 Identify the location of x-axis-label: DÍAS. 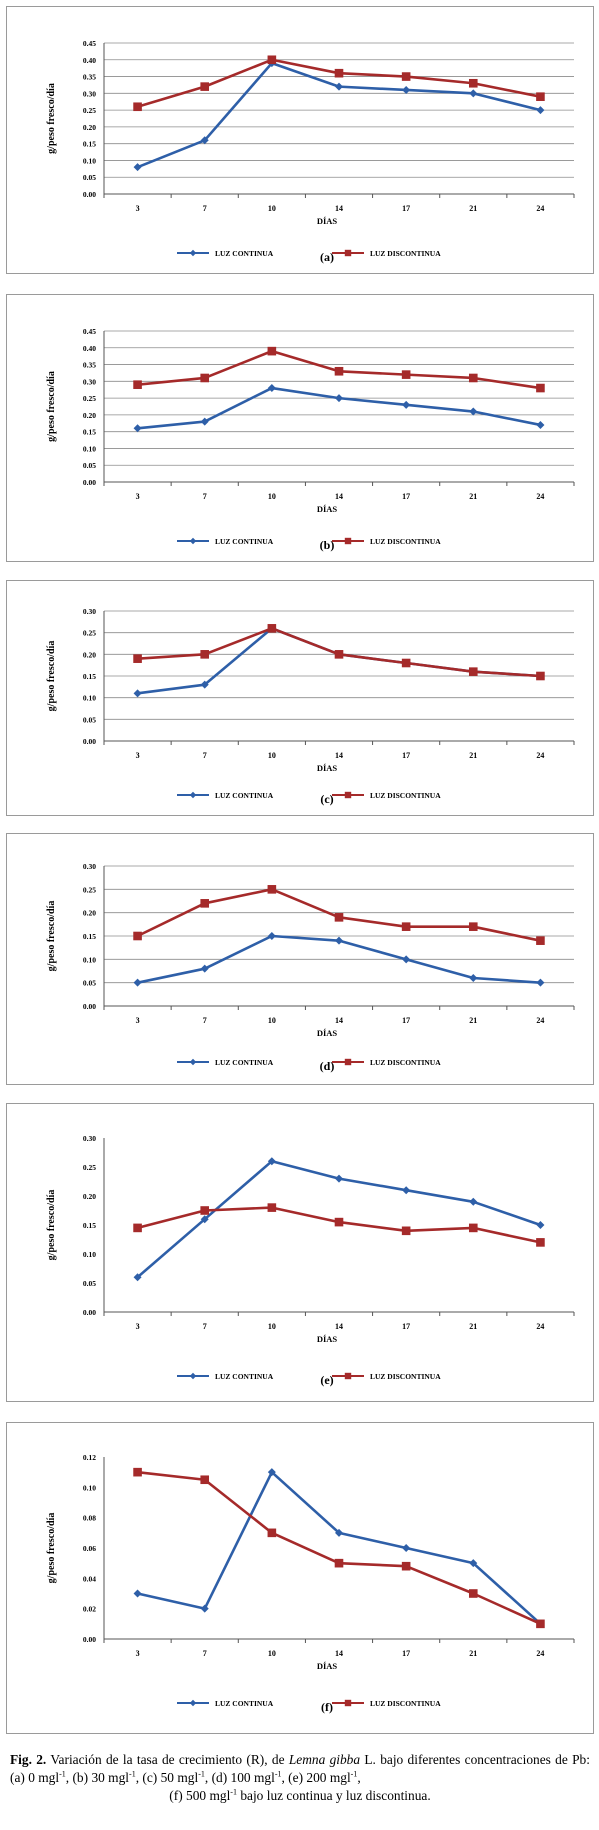
(327, 768).